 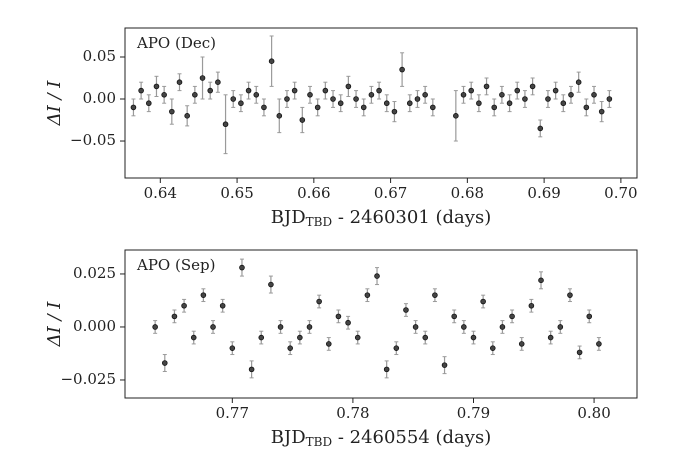 What do you see at coordinates (620, 193) in the screenshot?
I see `x-tick-label: 0.70` at bounding box center [620, 193].